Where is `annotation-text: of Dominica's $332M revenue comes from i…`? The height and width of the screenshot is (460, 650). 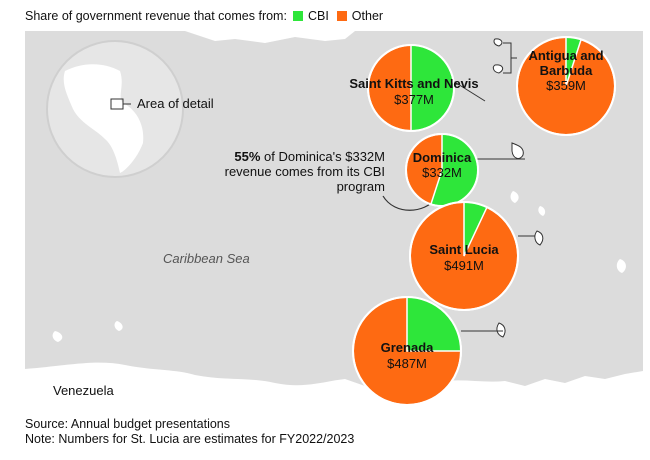
annotation-text: of Dominica's $332M revenue comes from i… is located at coordinates (304, 171).